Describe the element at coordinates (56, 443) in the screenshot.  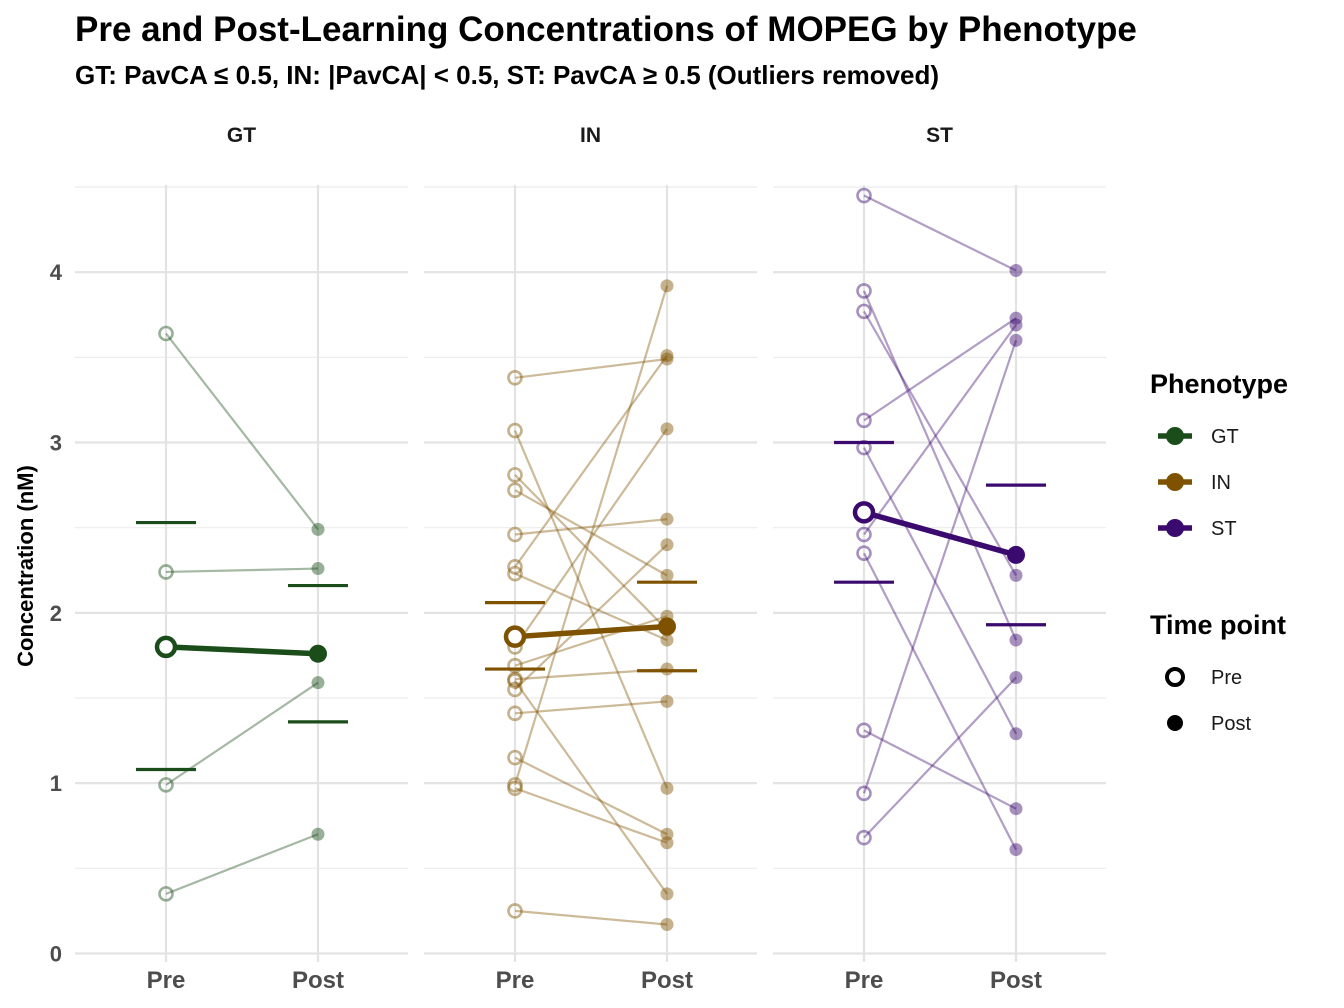
I see `y-tick-label: 3` at that location.